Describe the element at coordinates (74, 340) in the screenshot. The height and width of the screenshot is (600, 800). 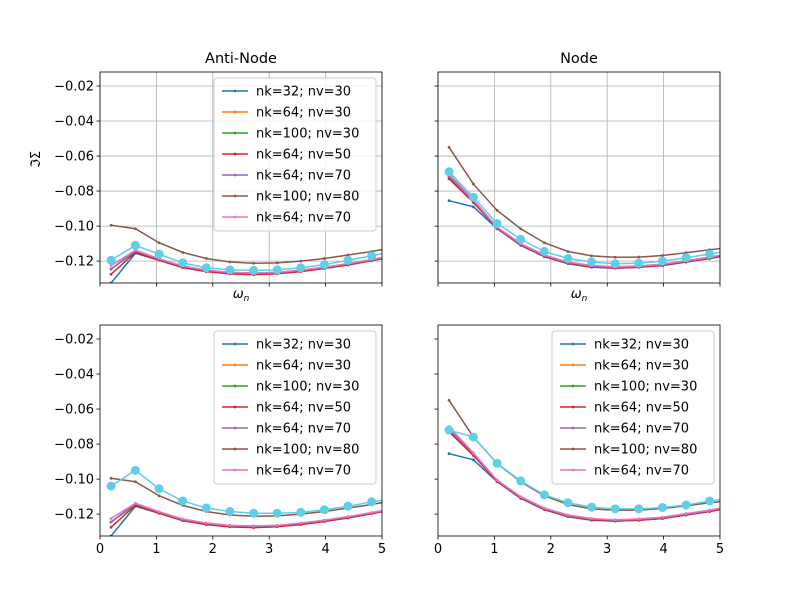
I see `y-tick-label: −0.02` at that location.